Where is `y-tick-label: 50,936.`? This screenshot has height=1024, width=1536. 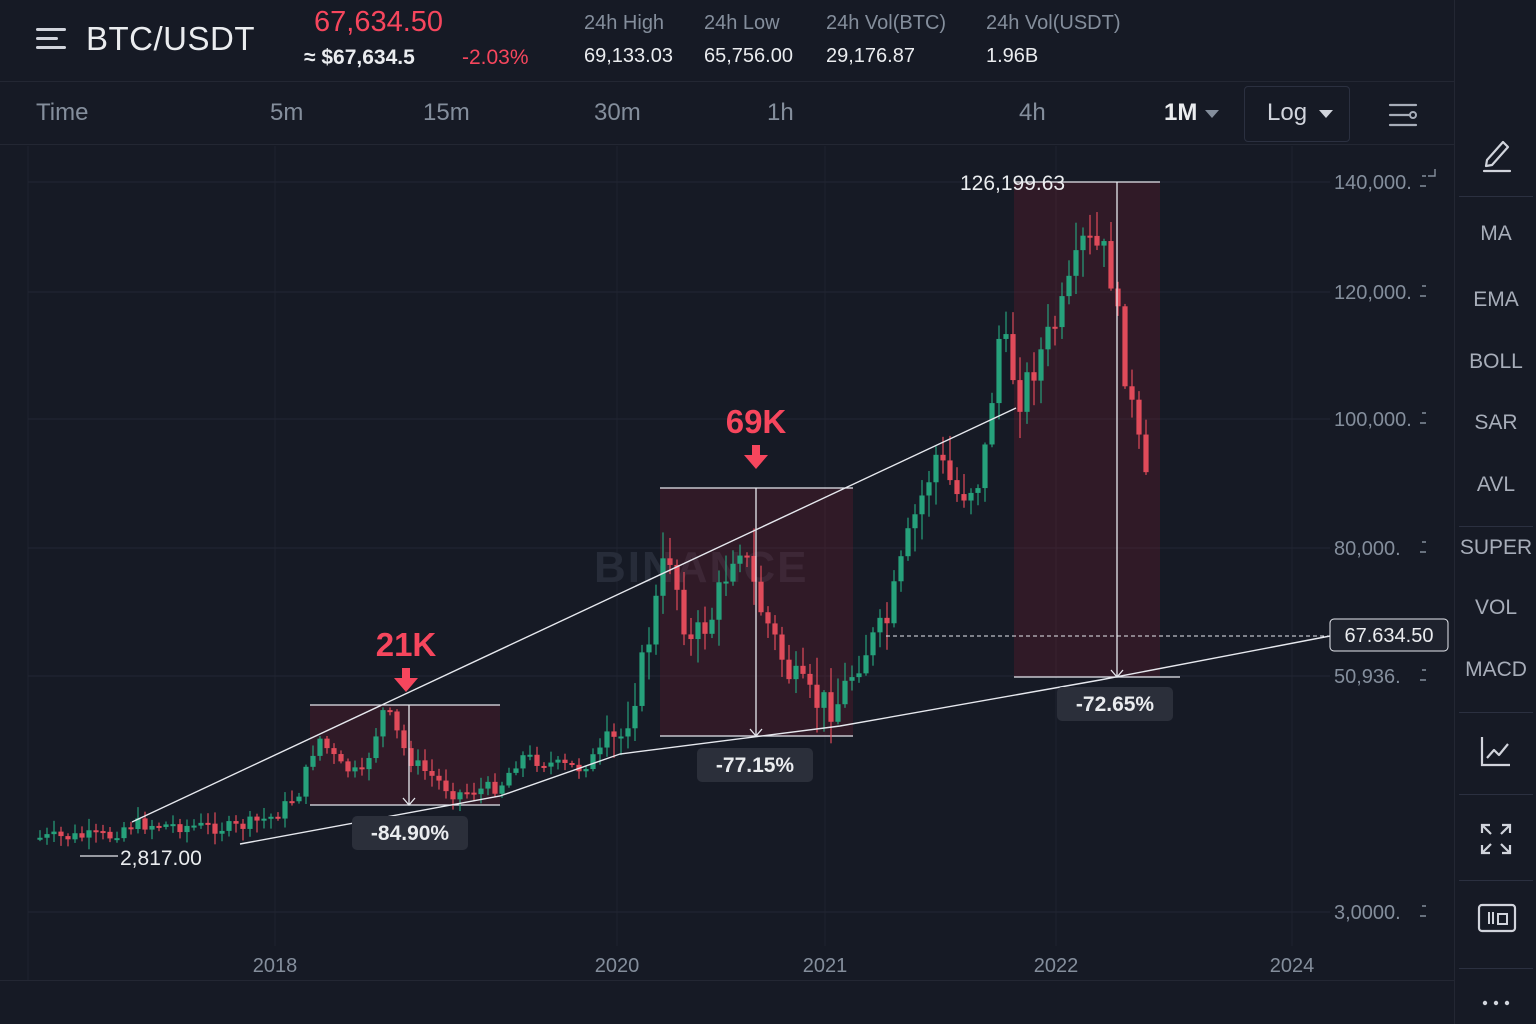 y-tick-label: 50,936. is located at coordinates (1367, 677).